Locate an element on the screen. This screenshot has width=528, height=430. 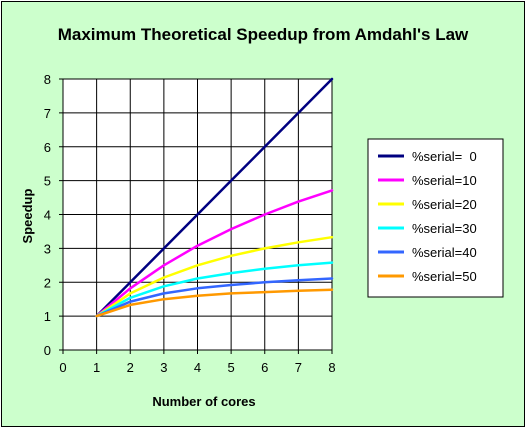
y-tick-label: 8 is located at coordinates (47, 79).